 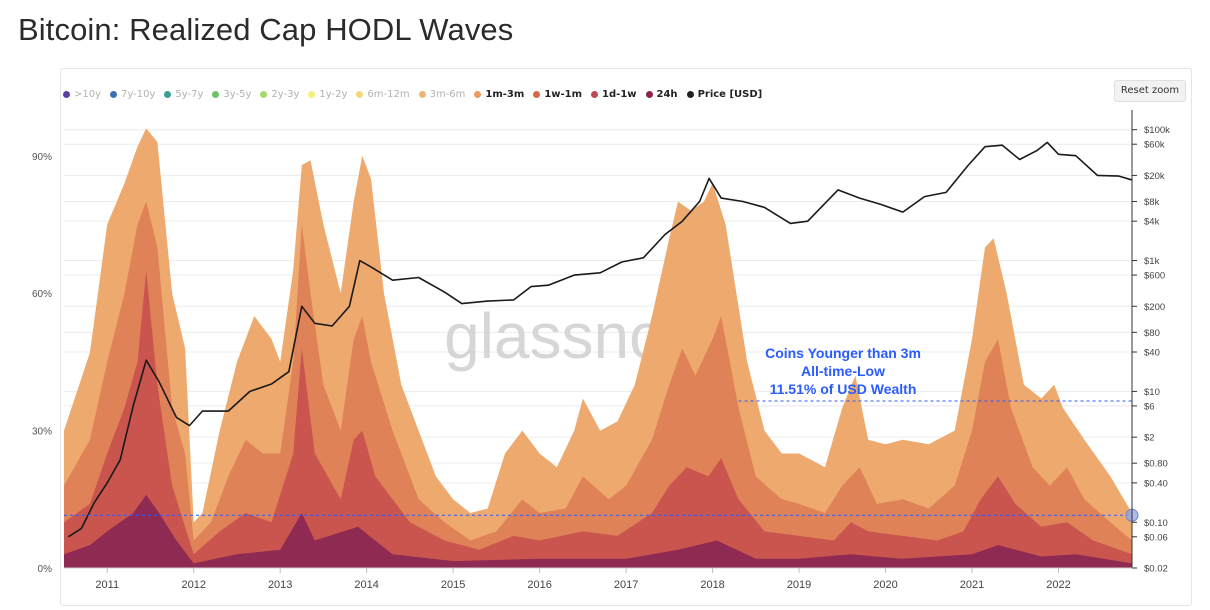 What do you see at coordinates (1154, 276) in the screenshot?
I see `right-tick-label: $600` at bounding box center [1154, 276].